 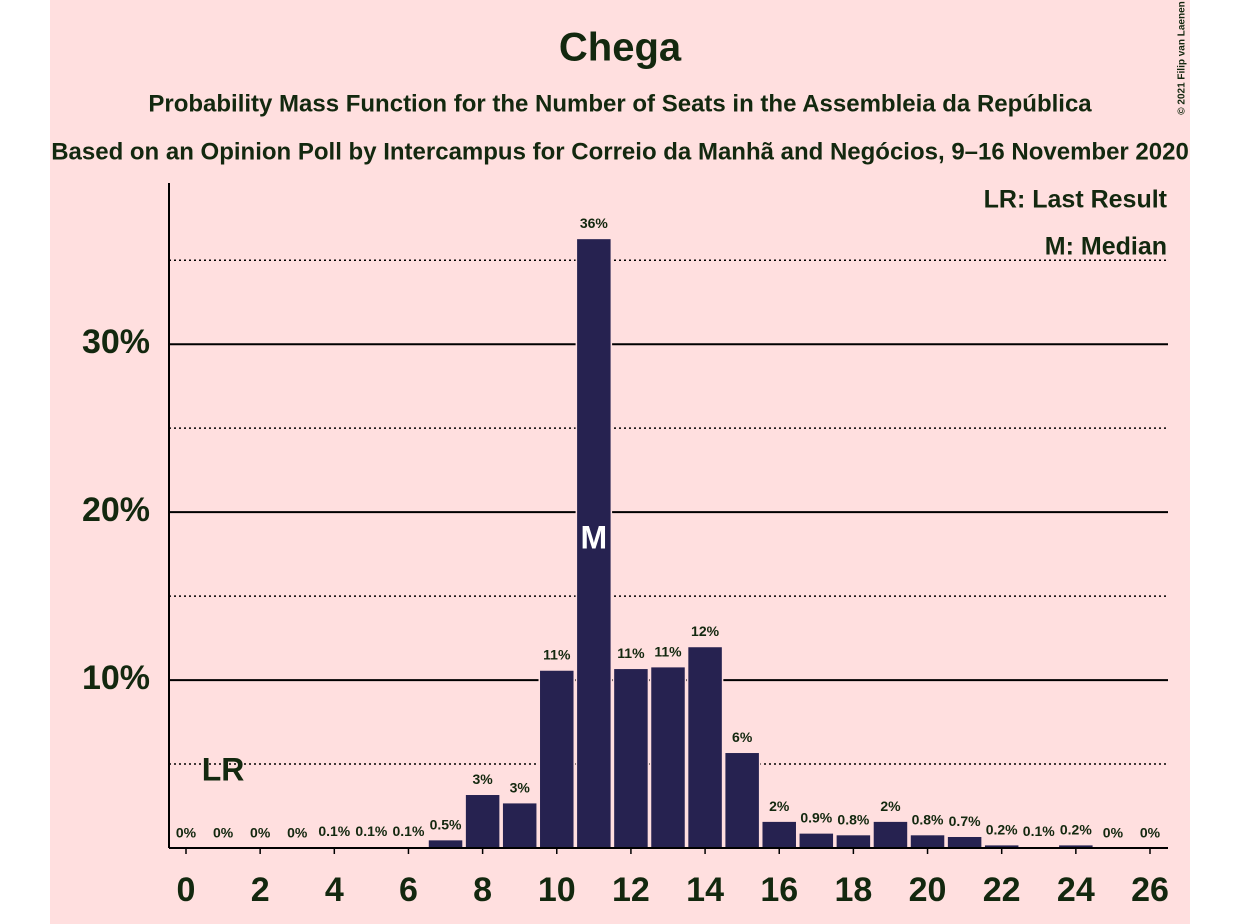 What do you see at coordinates (408, 890) in the screenshot?
I see `x-tick-label: 6` at bounding box center [408, 890].